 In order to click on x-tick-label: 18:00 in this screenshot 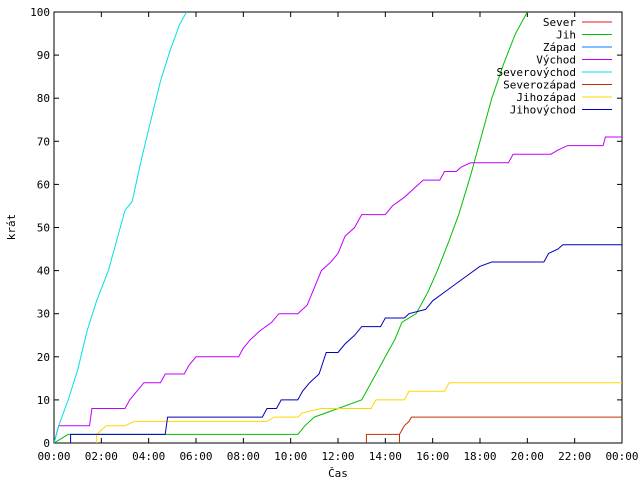, I will do `click(479, 456)`.